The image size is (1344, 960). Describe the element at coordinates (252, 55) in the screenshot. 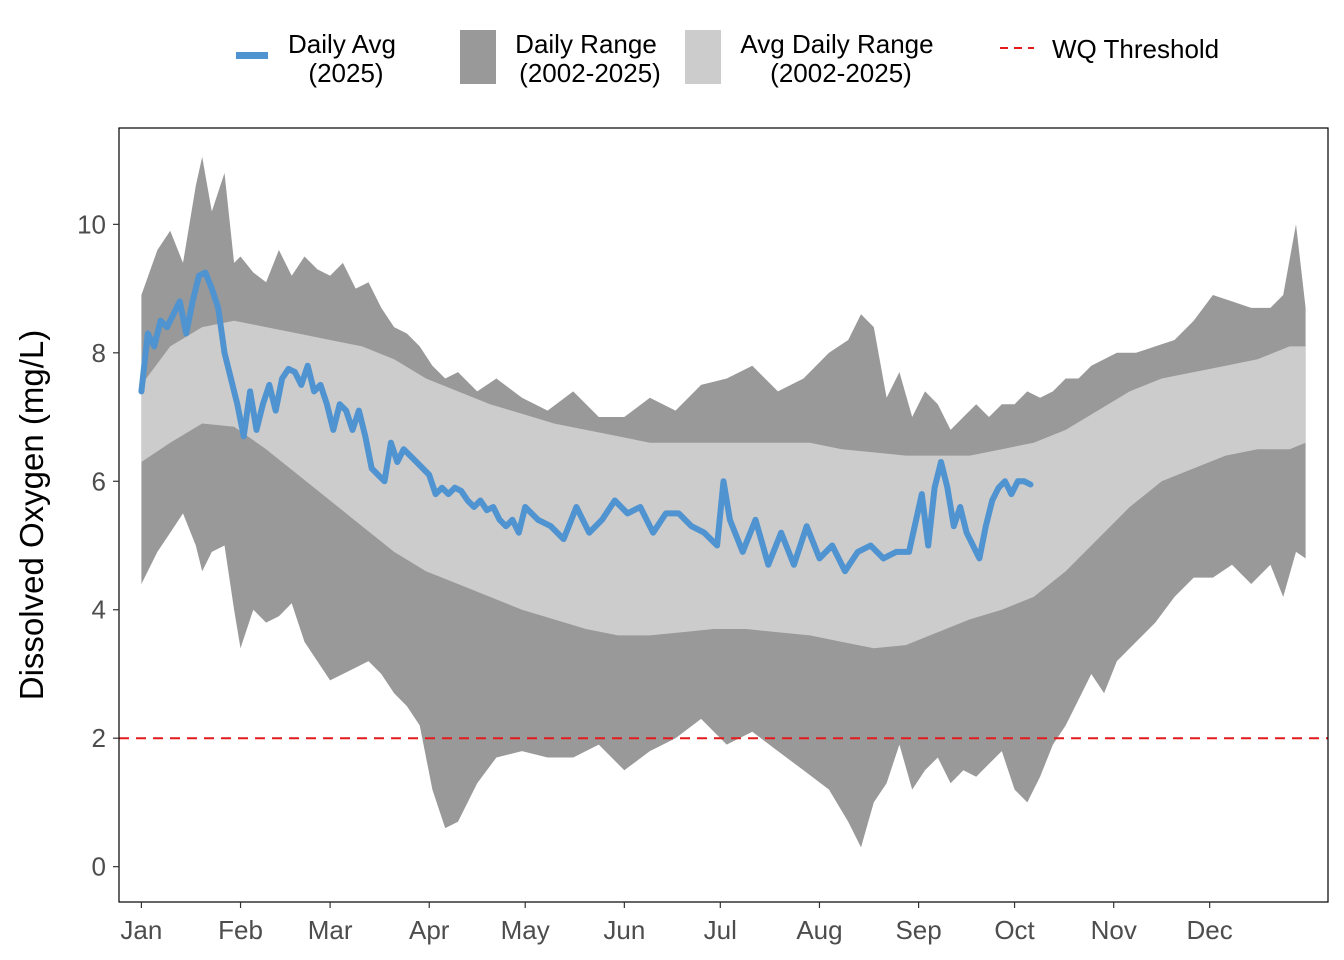

I see `legend-swatch-daily-avg` at that location.